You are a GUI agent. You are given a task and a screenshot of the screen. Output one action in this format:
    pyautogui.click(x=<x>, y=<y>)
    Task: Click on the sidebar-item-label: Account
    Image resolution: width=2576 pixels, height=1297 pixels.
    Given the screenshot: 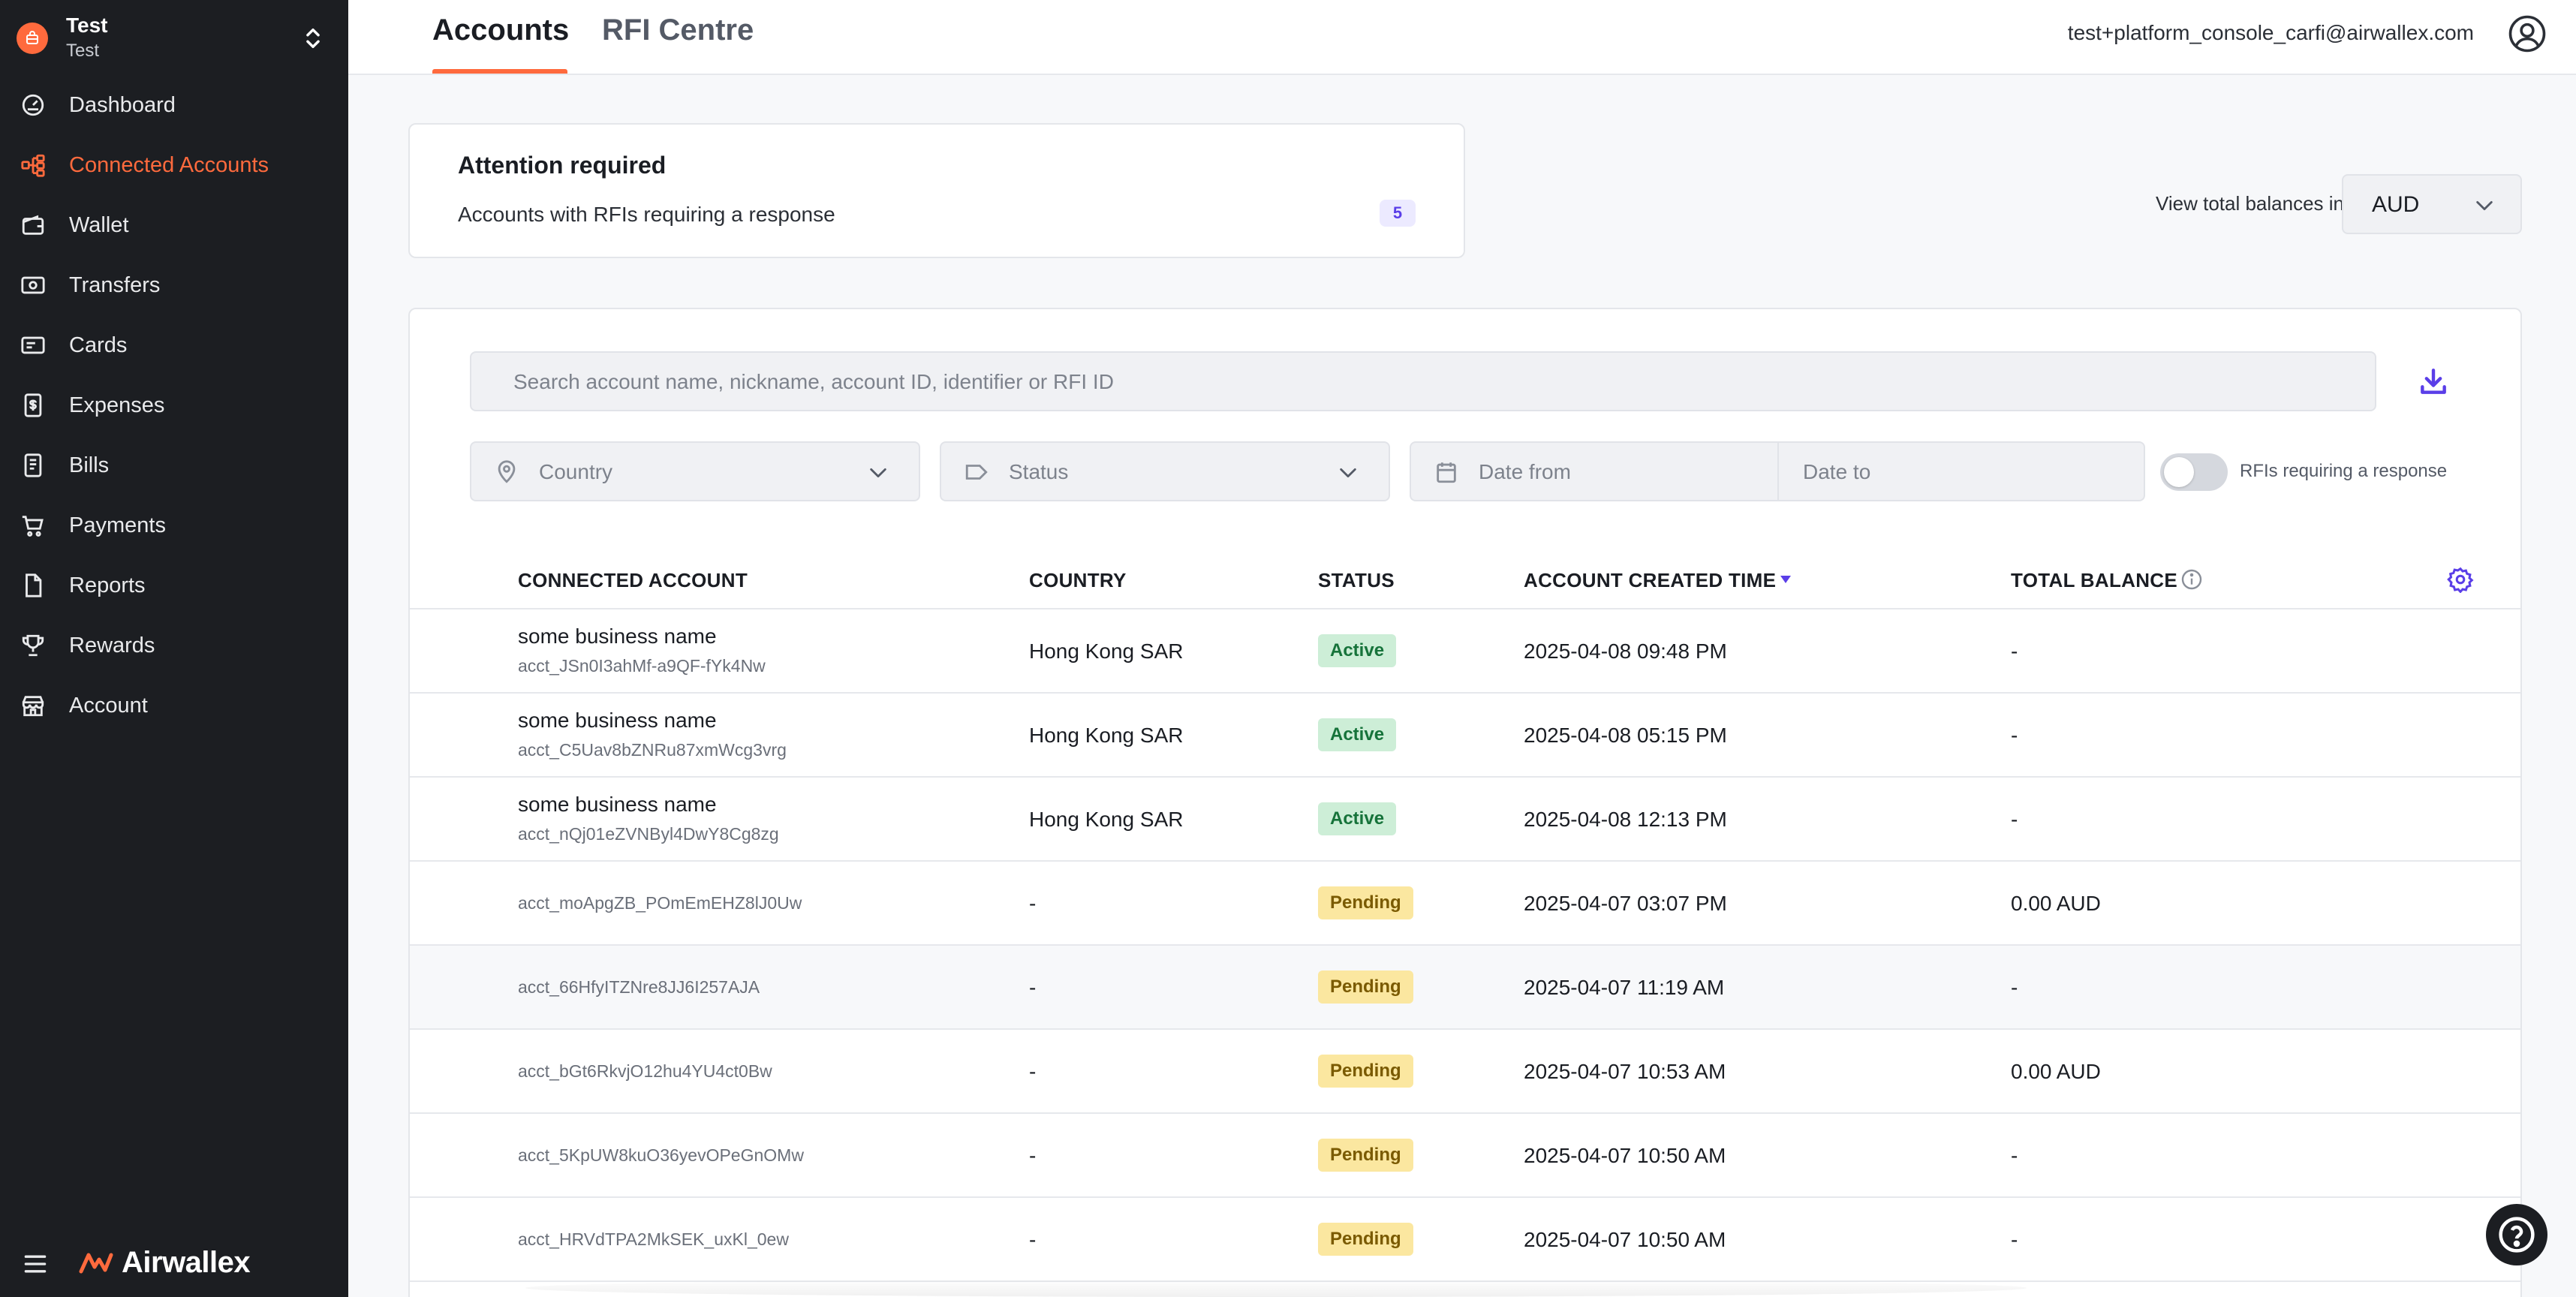 What is the action you would take?
    pyautogui.click(x=109, y=706)
    